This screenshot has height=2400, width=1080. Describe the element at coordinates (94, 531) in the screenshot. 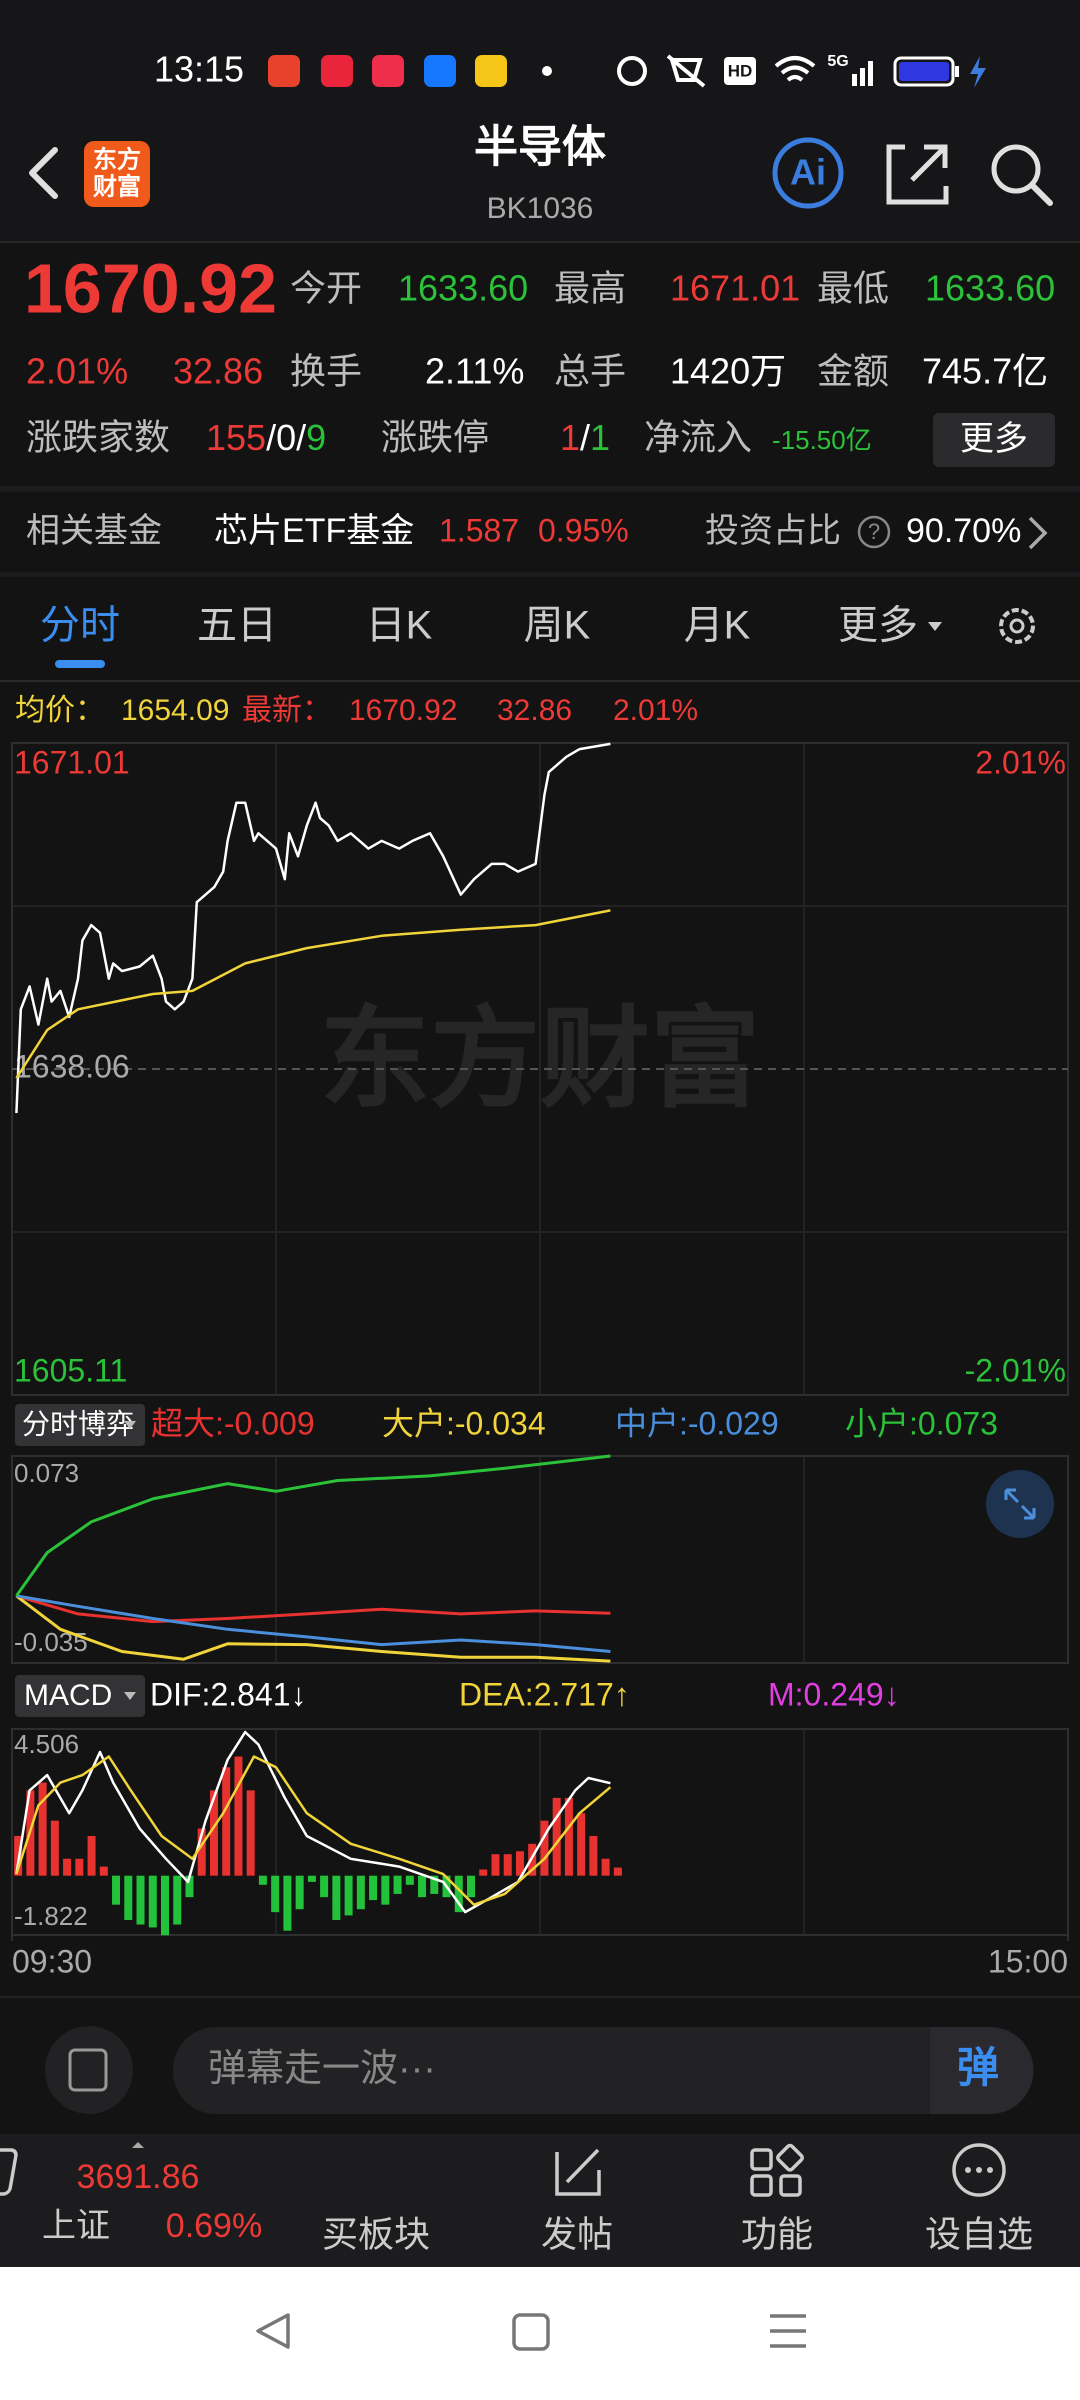

I see `fund-label: 相关基金` at that location.